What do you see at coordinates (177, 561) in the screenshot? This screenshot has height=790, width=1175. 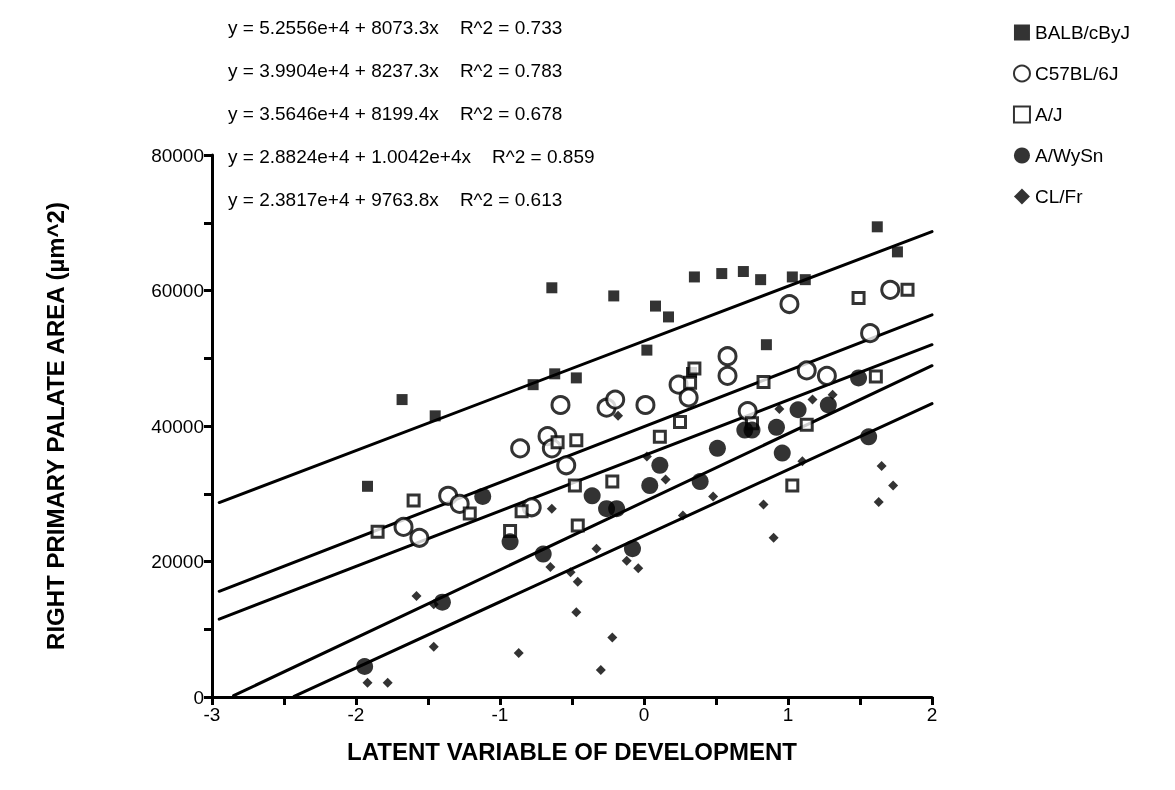 I see `y-tick-label: 20000` at bounding box center [177, 561].